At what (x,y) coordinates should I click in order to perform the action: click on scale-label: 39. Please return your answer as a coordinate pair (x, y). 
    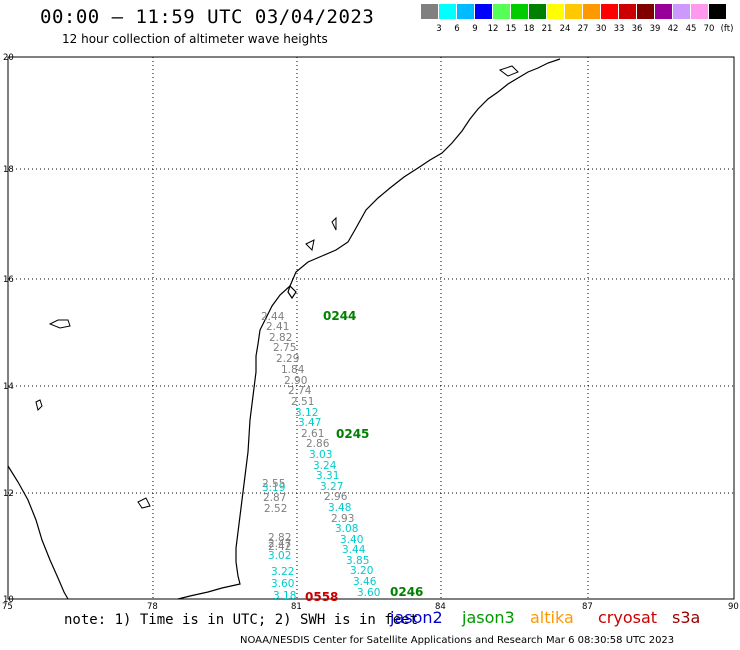
    Looking at the image, I should click on (655, 29).